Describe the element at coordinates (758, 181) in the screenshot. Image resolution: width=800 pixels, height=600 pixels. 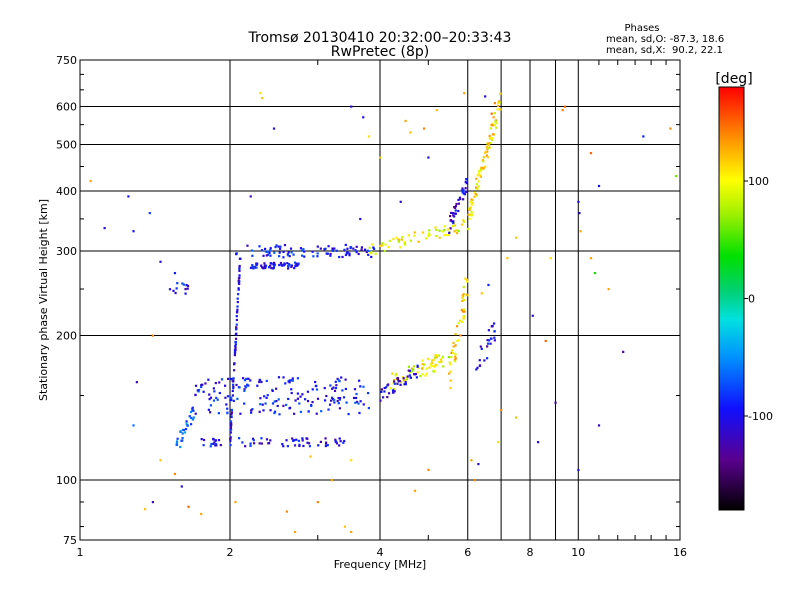
I see `colorbar-tick-label: 100` at that location.